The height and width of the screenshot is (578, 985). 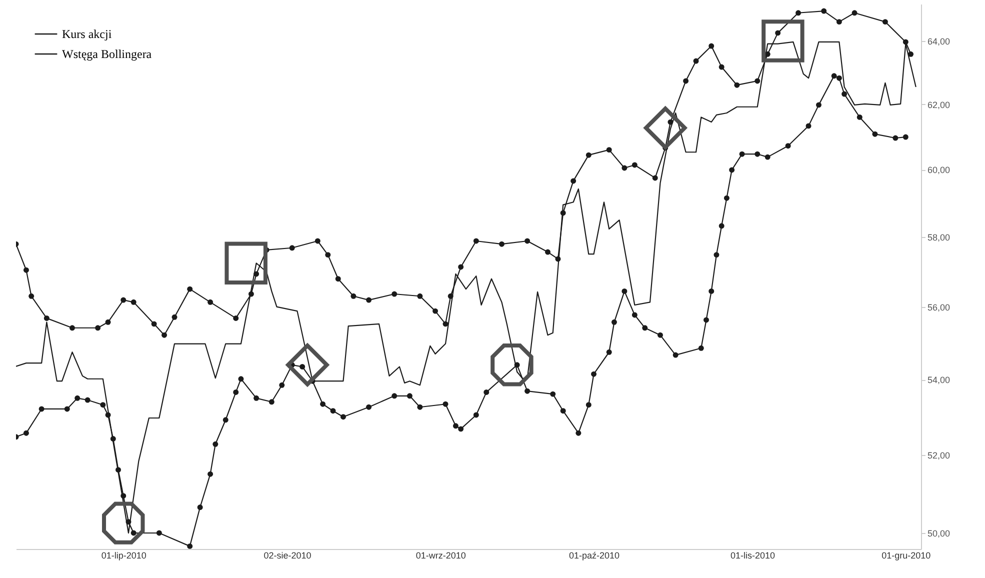 What do you see at coordinates (123, 555) in the screenshot?
I see `x-tick-label: 01-lip-2010` at bounding box center [123, 555].